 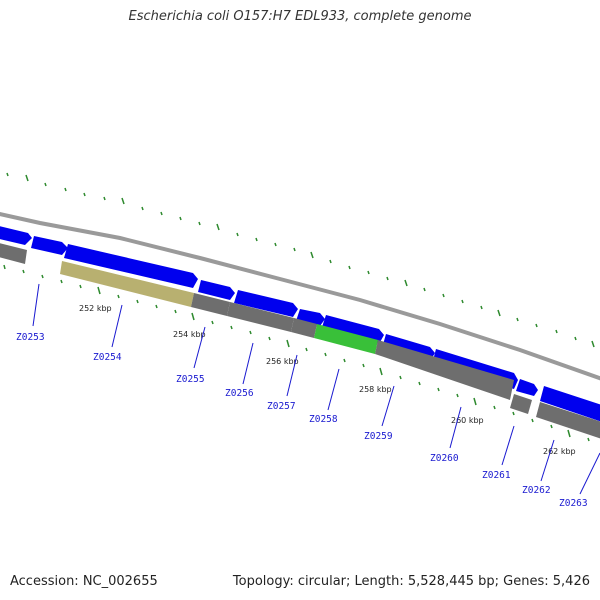 I want to click on gene-label: Z0258, so click(x=323, y=419).